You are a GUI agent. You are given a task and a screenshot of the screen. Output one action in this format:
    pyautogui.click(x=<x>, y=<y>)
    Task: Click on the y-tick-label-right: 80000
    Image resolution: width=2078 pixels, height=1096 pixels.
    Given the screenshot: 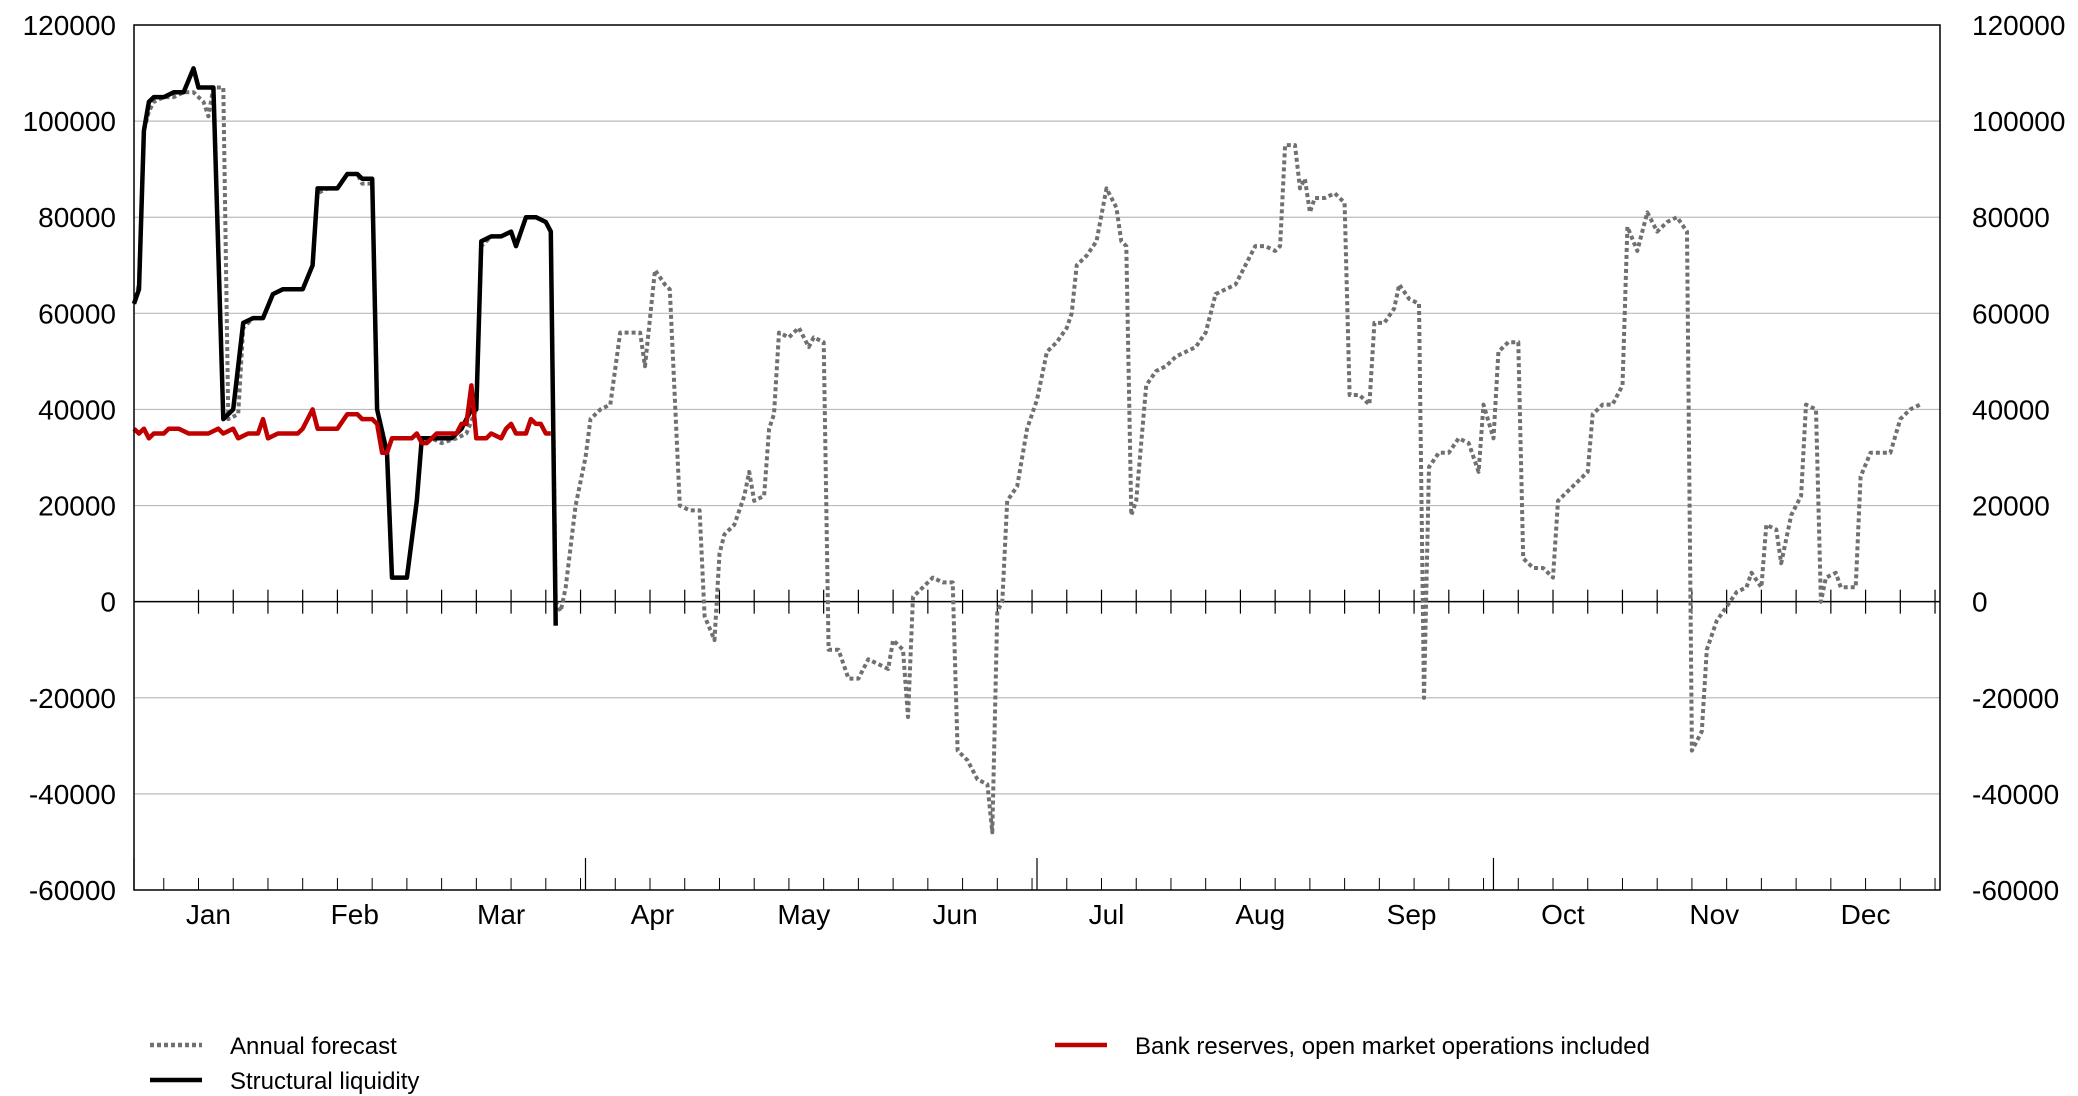 What is the action you would take?
    pyautogui.click(x=2011, y=217)
    